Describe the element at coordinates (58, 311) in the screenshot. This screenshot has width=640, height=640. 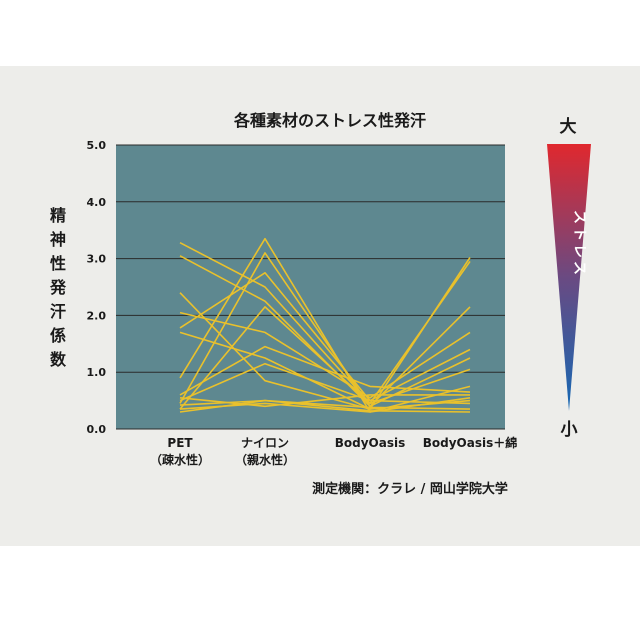
I see `y-axis-label-char: 汗` at that location.